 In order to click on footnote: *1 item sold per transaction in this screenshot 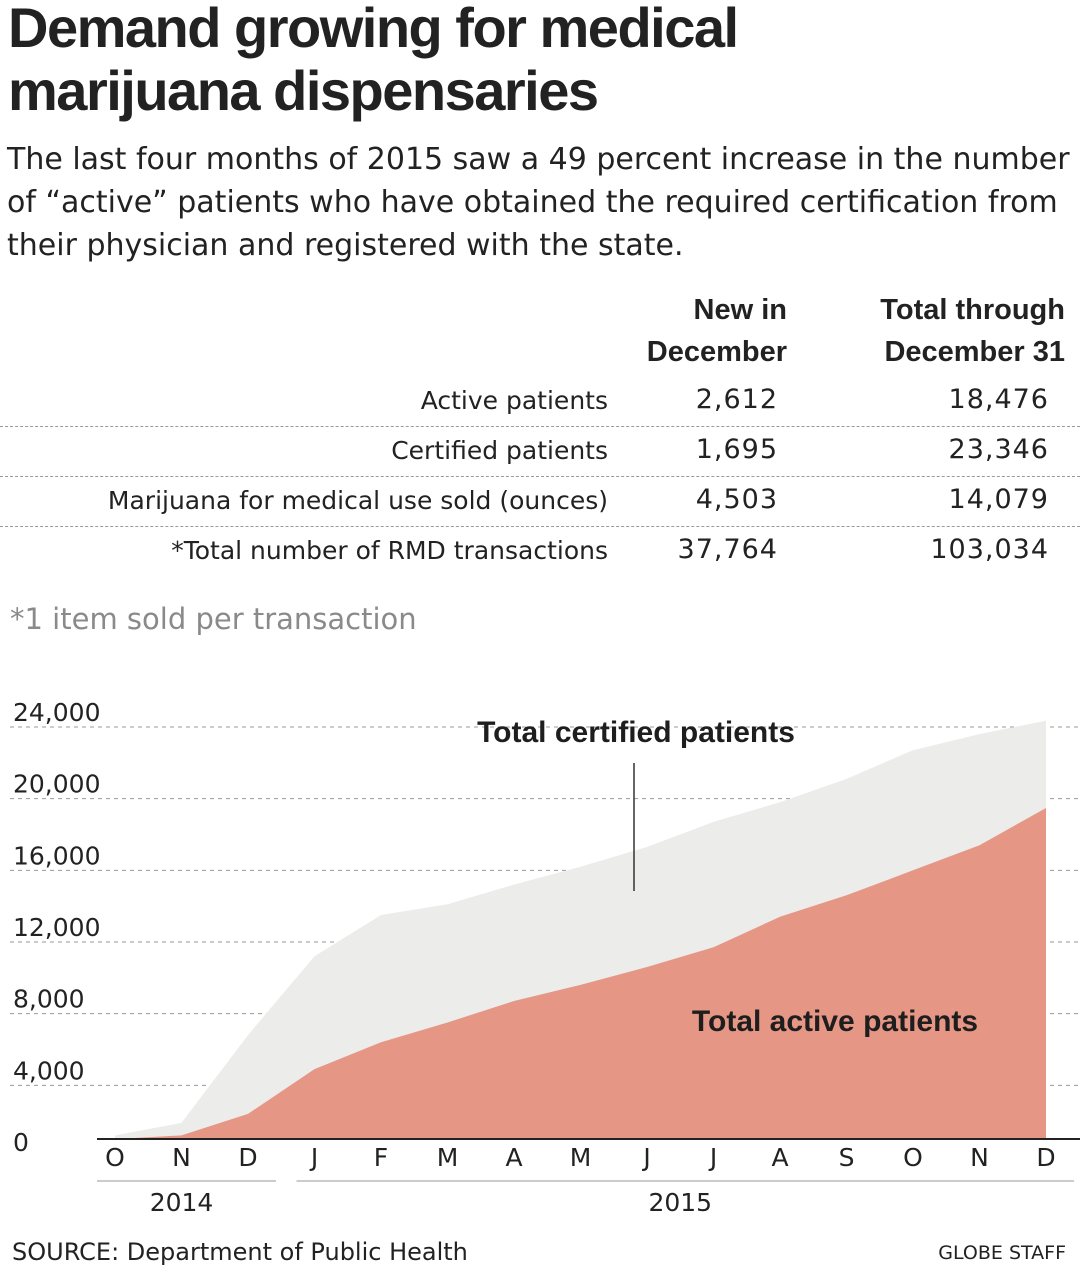, I will do `click(213, 619)`.